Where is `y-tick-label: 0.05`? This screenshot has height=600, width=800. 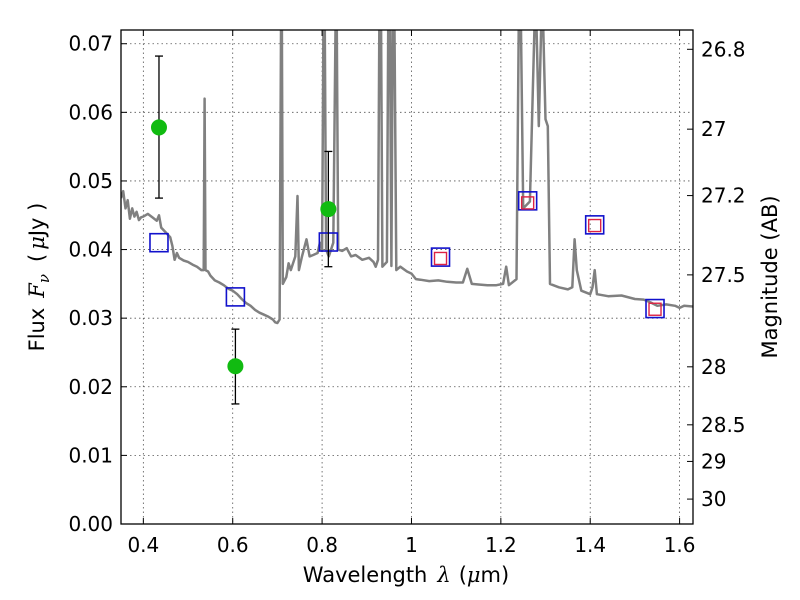
y-tick-label: 0.05 is located at coordinates (90, 181).